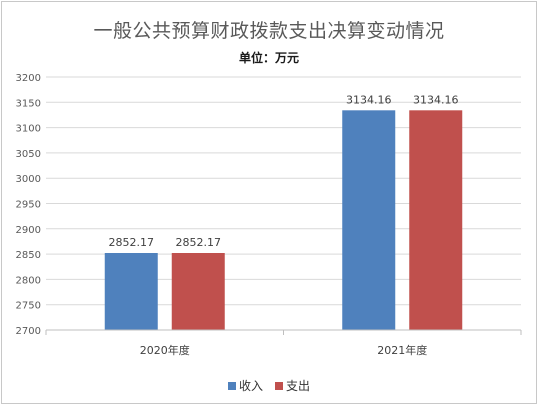 Image resolution: width=538 pixels, height=405 pixels. I want to click on y-tick-label: 2750, so click(28, 306).